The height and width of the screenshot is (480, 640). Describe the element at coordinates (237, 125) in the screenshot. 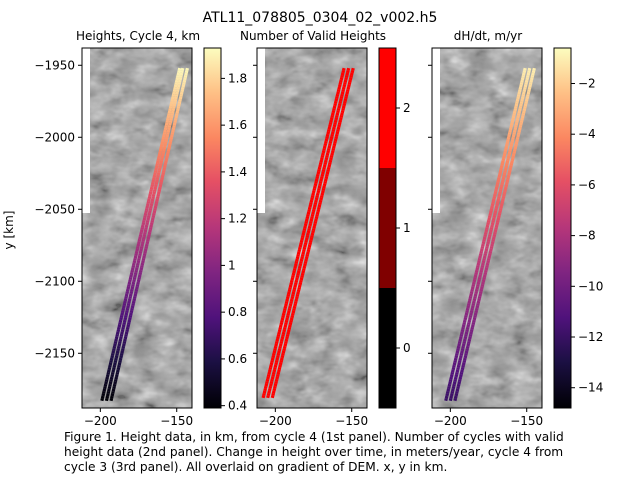

I see `colorbar-tick-label: 1.6` at that location.